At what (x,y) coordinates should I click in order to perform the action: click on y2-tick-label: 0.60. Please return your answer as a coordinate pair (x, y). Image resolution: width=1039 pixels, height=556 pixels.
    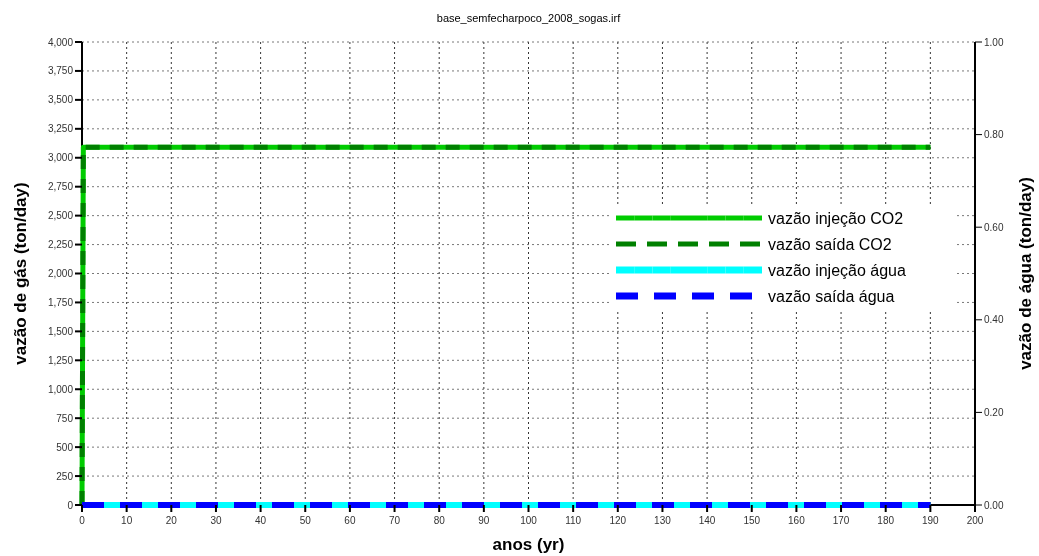
    Looking at the image, I should click on (994, 227).